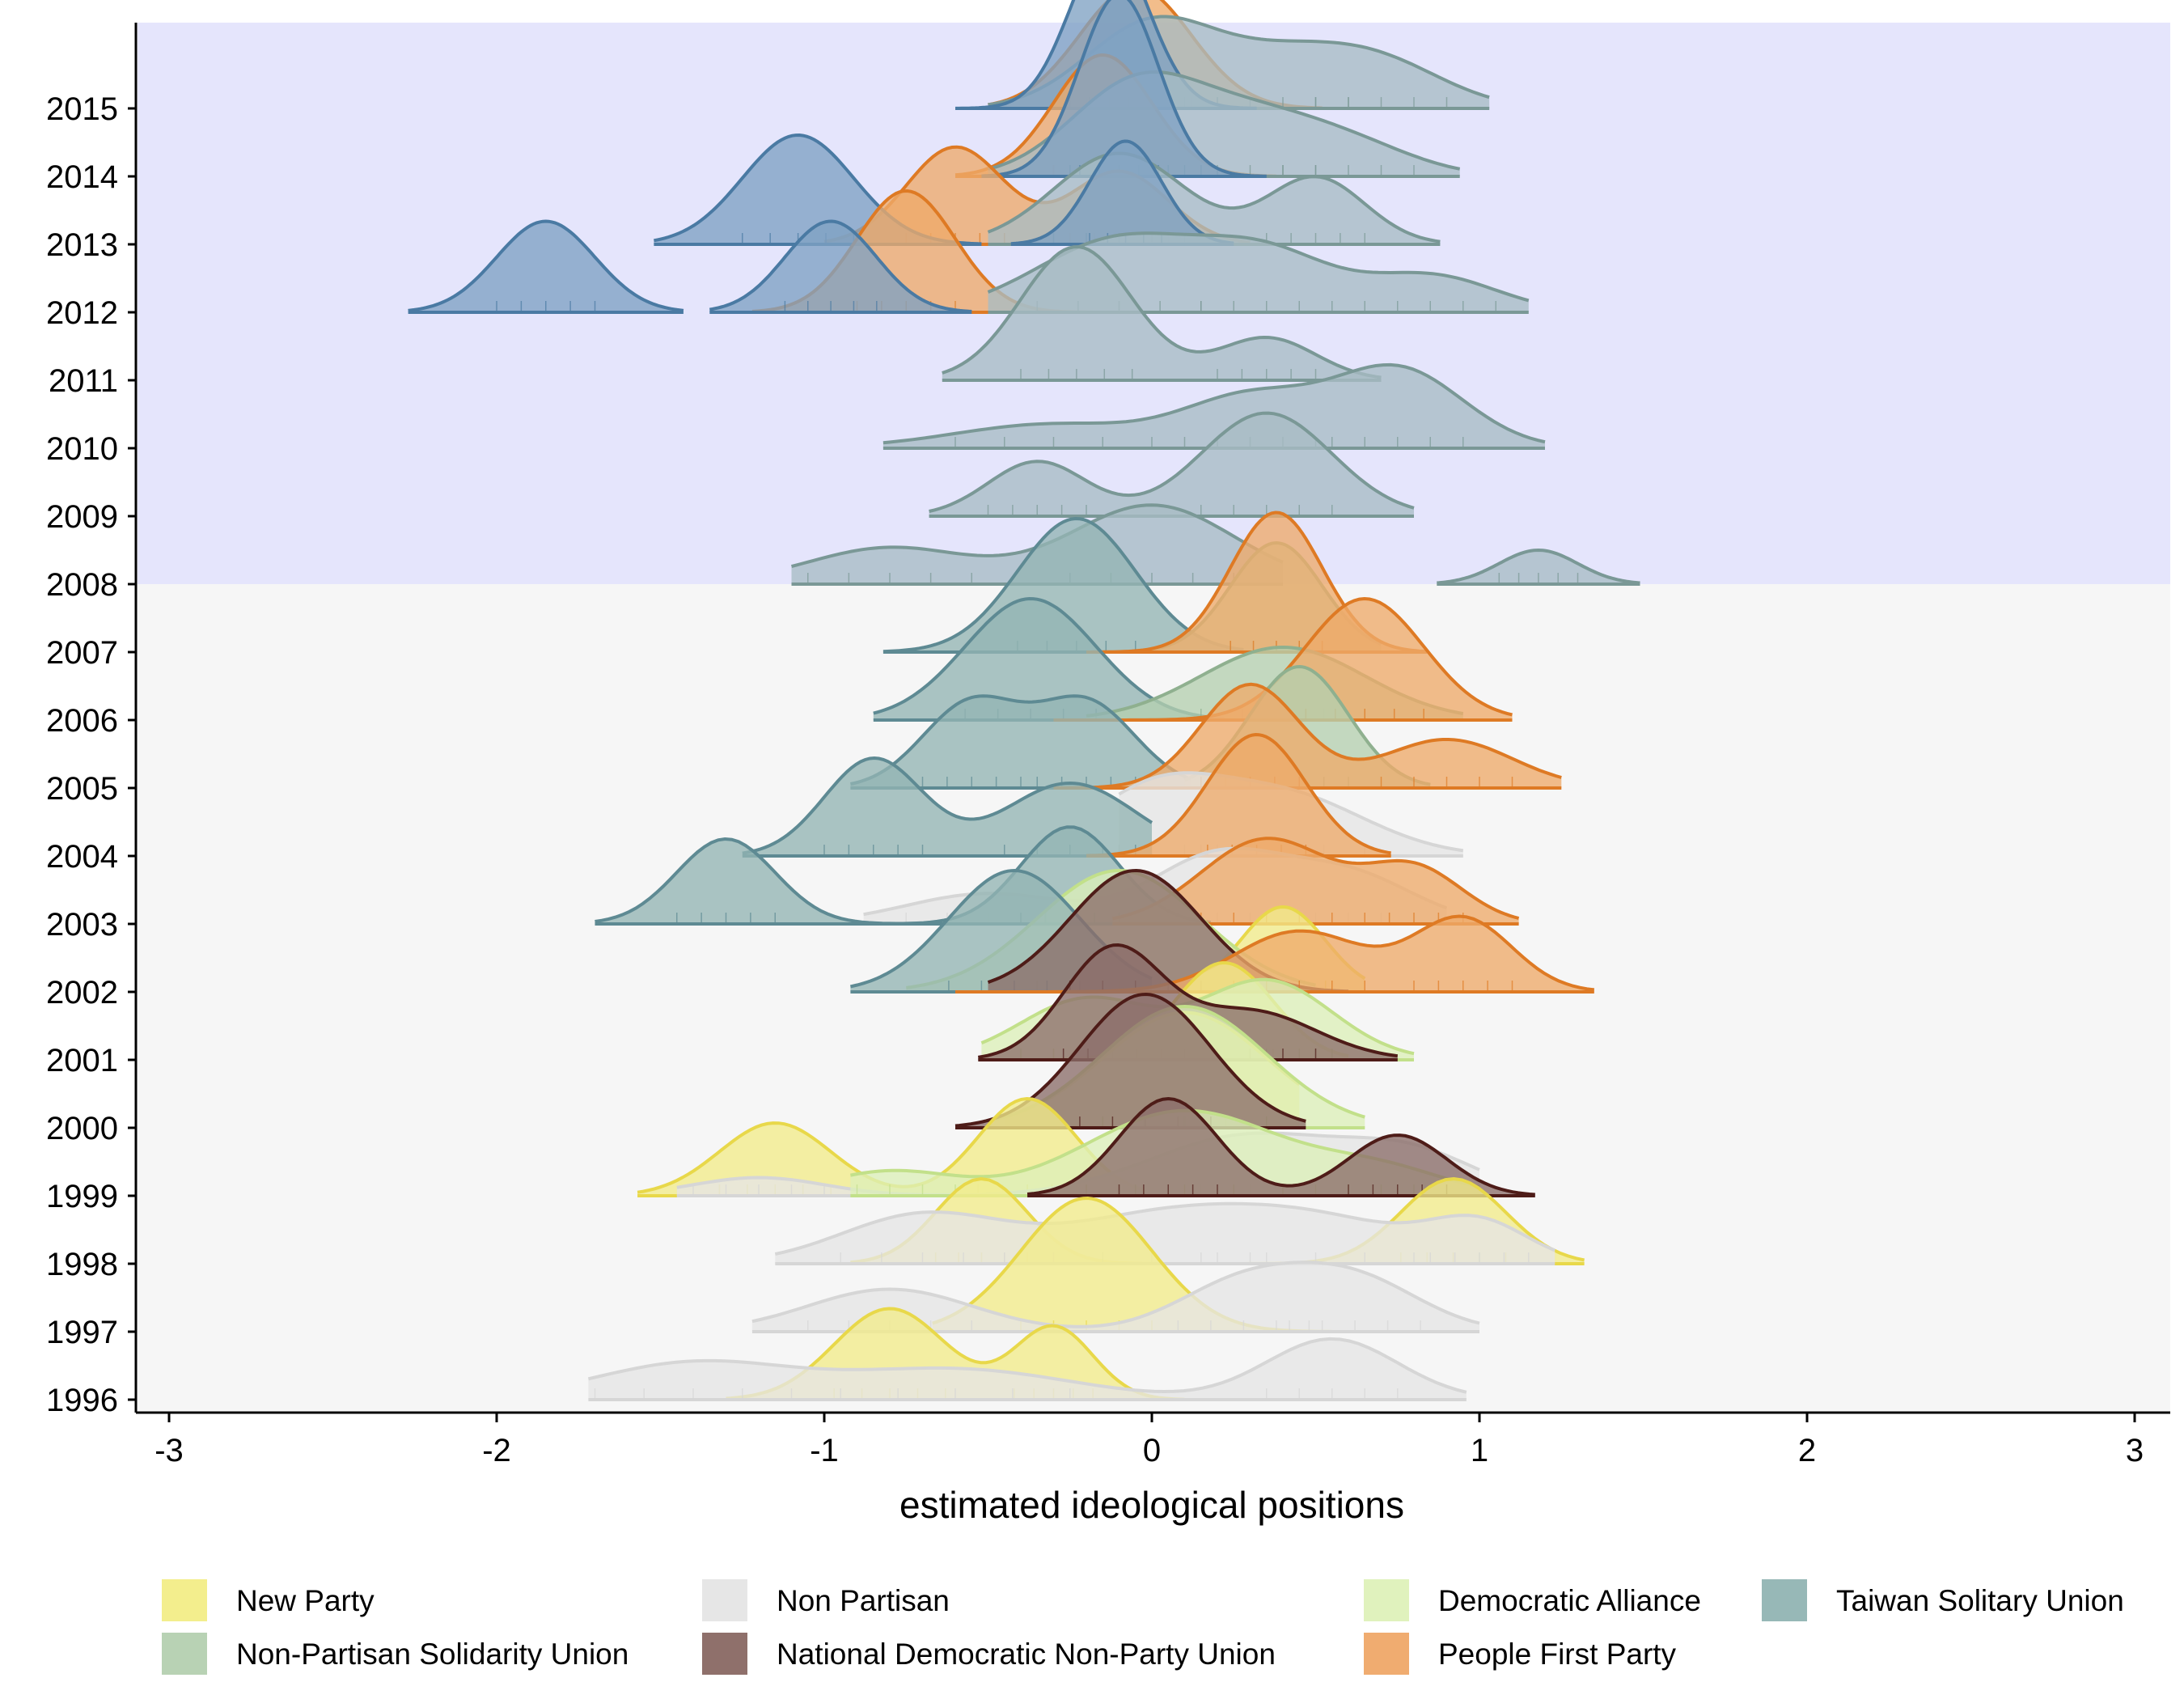 The height and width of the screenshot is (1699, 2184). I want to click on y-tick-label: 1998, so click(82, 1264).